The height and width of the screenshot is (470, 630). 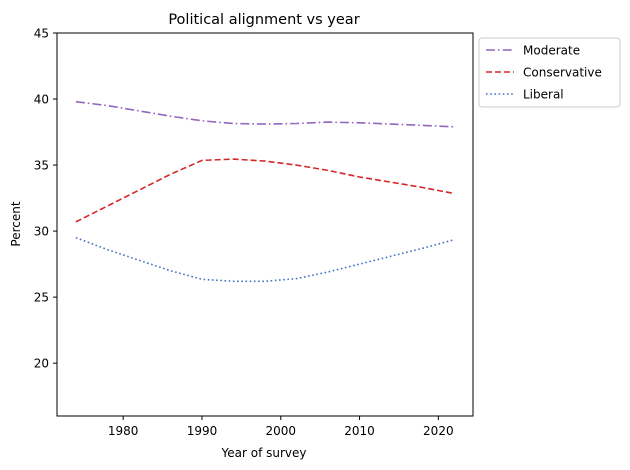 I want to click on y-axis-label: Percent, so click(x=16, y=223).